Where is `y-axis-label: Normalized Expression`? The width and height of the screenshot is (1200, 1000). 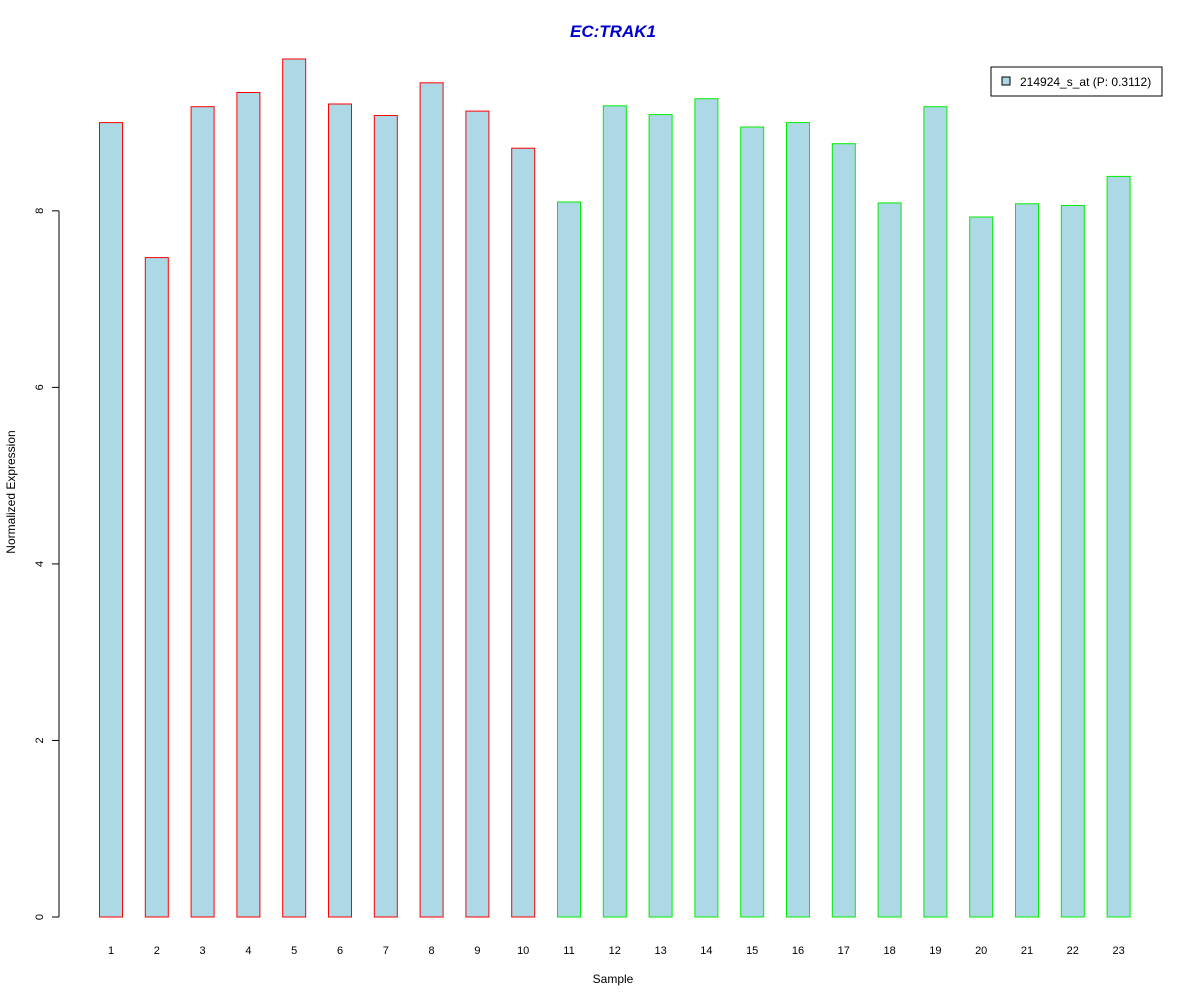
y-axis-label: Normalized Expression is located at coordinates (11, 491).